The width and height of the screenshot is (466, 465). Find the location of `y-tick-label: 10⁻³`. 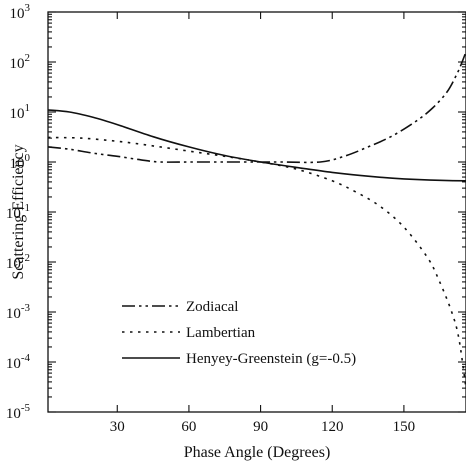

y-tick-label: 10⁻³ is located at coordinates (18, 312).